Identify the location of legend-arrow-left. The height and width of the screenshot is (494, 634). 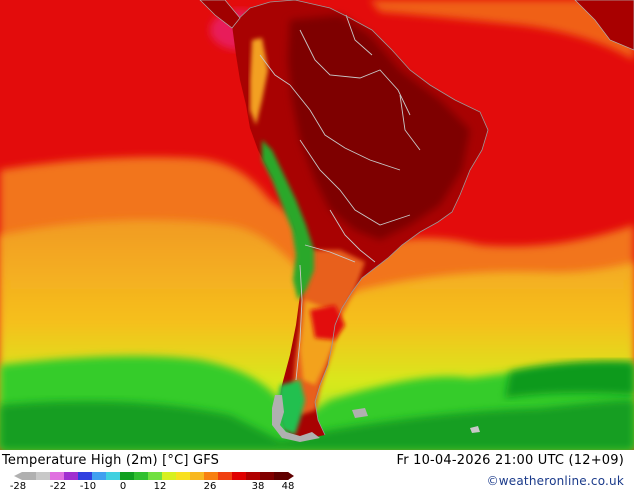
(18, 476).